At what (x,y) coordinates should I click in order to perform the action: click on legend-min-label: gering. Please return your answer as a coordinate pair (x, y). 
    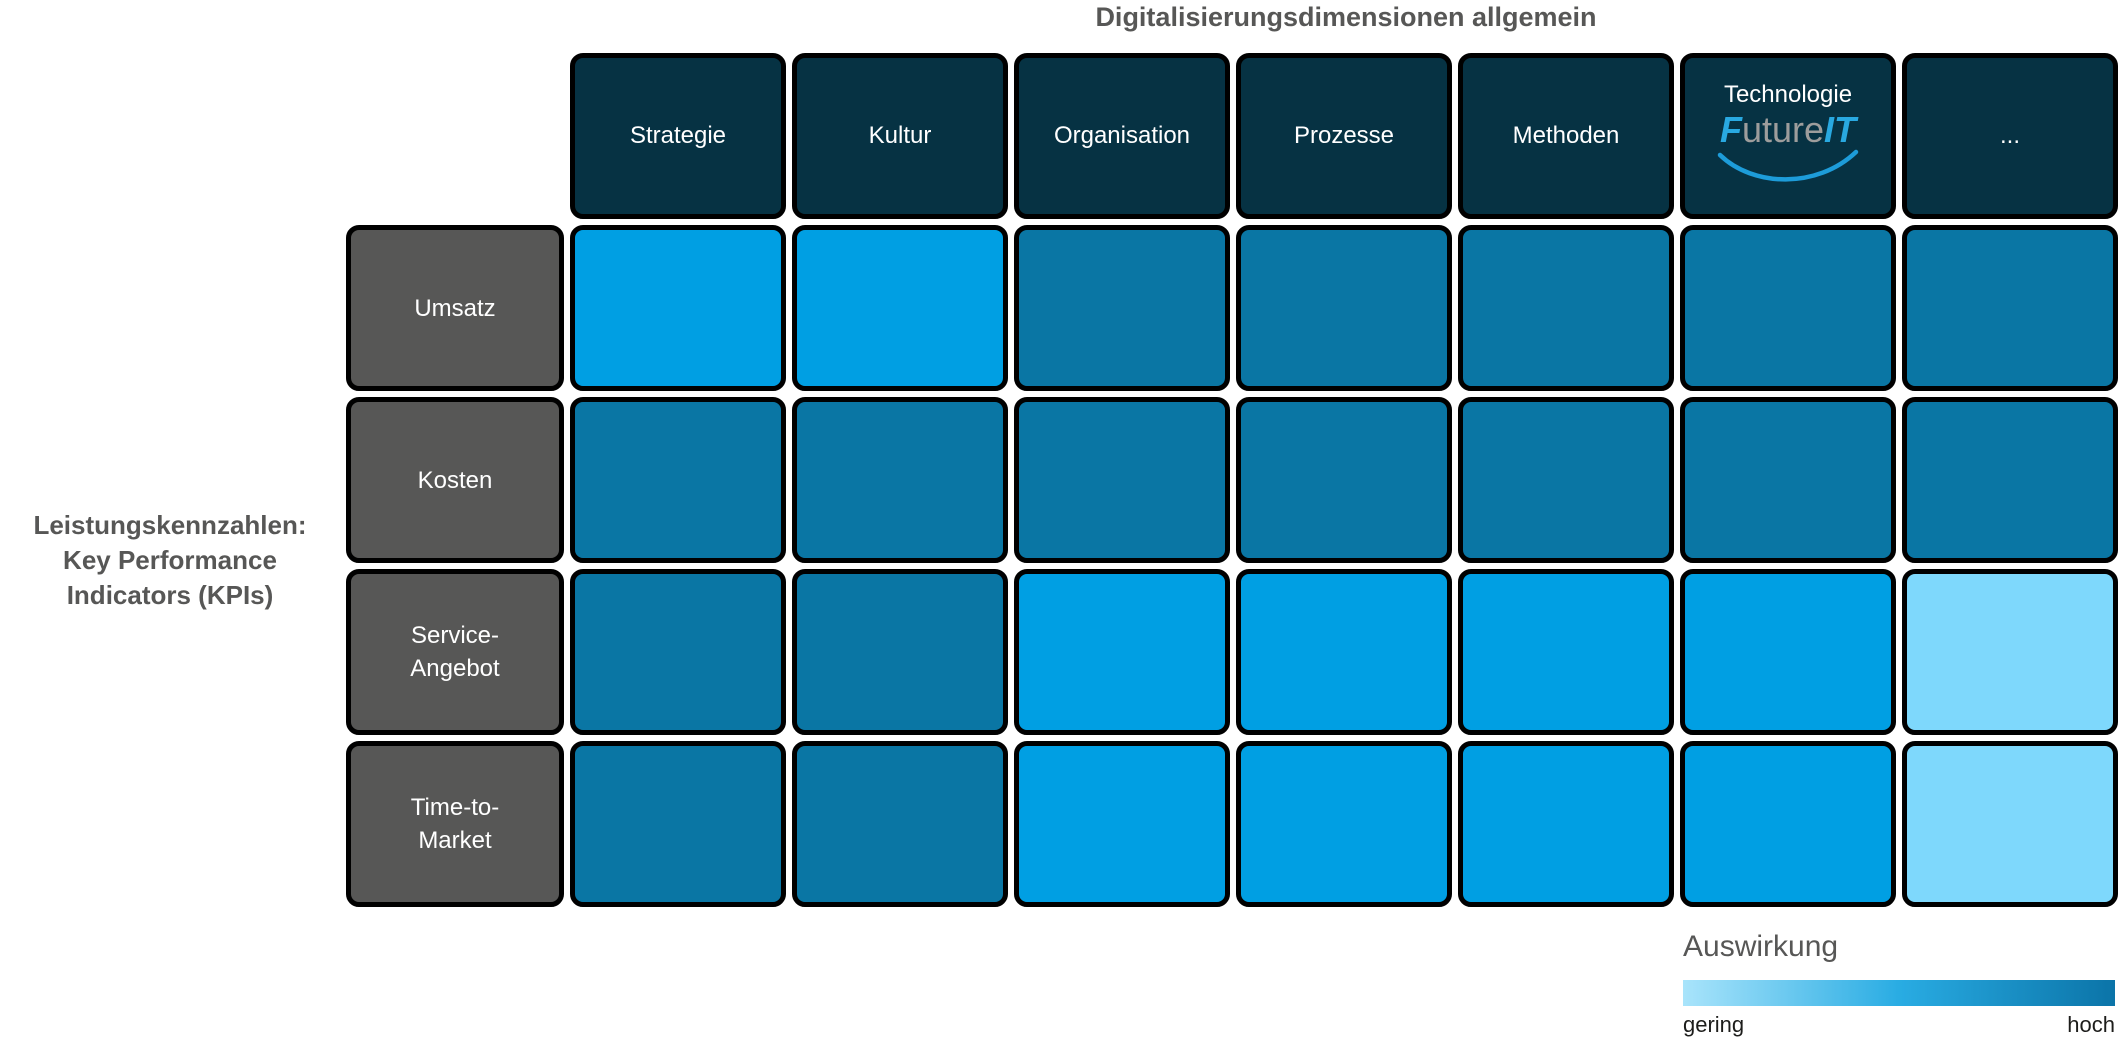
    Looking at the image, I should click on (1714, 1024).